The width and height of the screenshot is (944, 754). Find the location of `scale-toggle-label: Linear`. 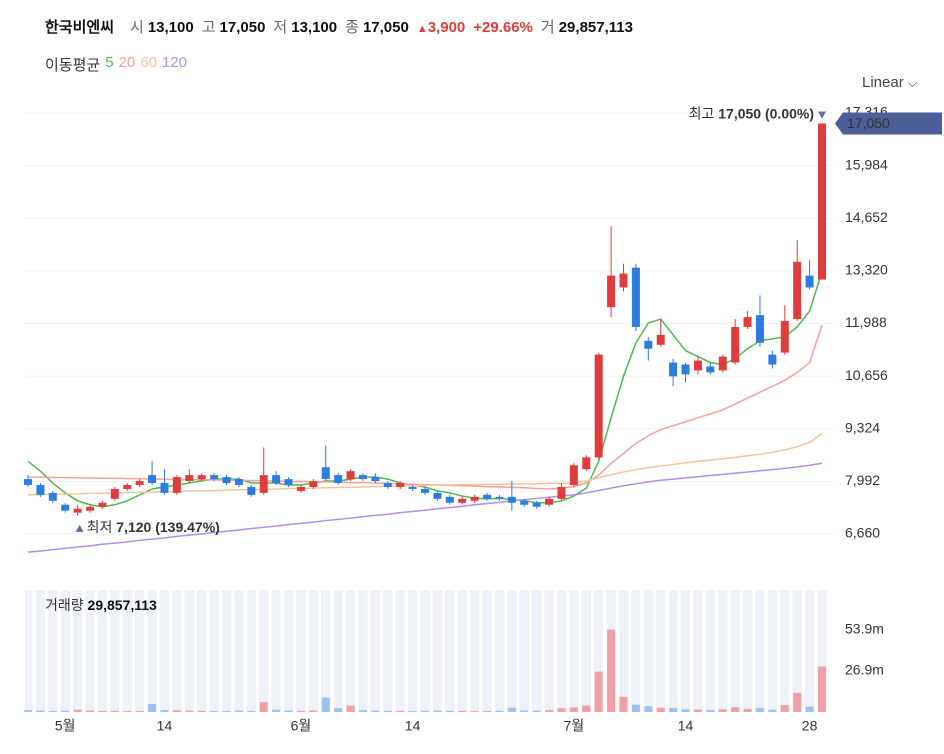

scale-toggle-label: Linear is located at coordinates (883, 82).